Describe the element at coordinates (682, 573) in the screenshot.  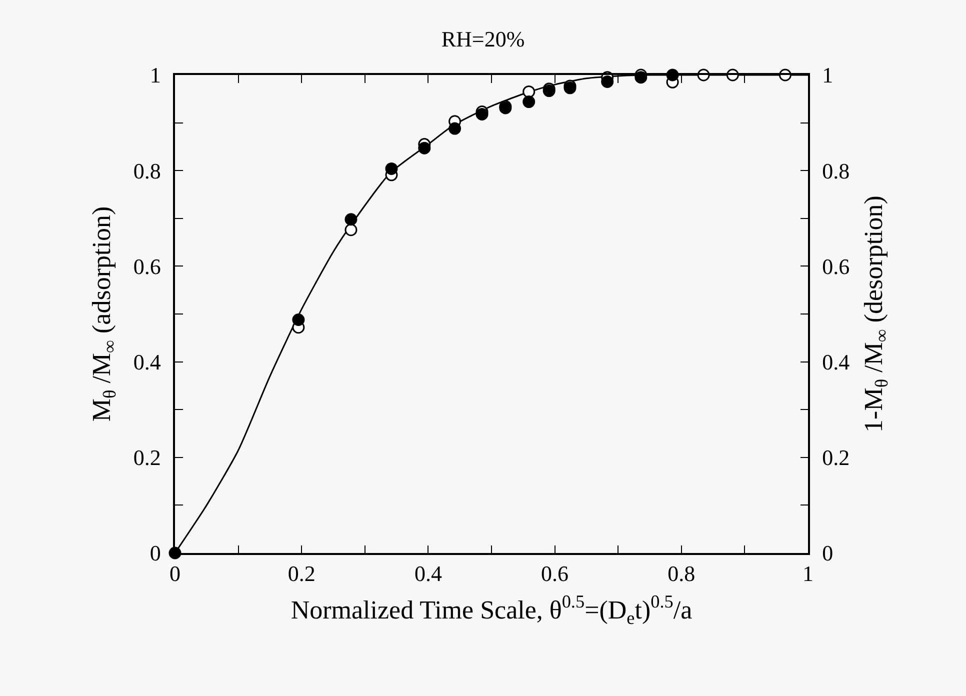
I see `x-tick-label: 0.8` at that location.